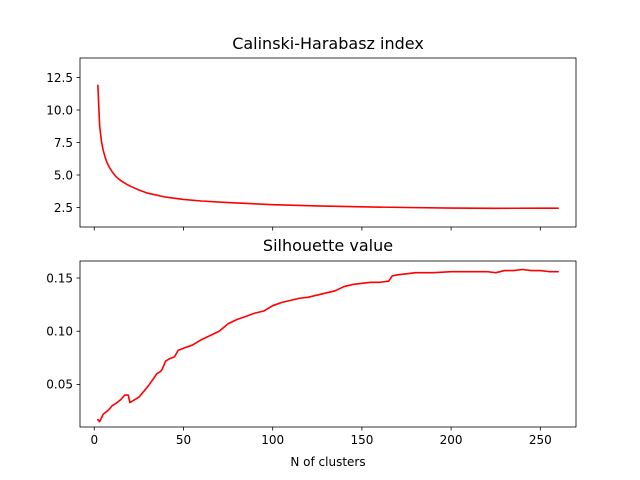 Image resolution: width=640 pixels, height=480 pixels. What do you see at coordinates (59, 332) in the screenshot?
I see `y-tick-label: 0.10` at bounding box center [59, 332].